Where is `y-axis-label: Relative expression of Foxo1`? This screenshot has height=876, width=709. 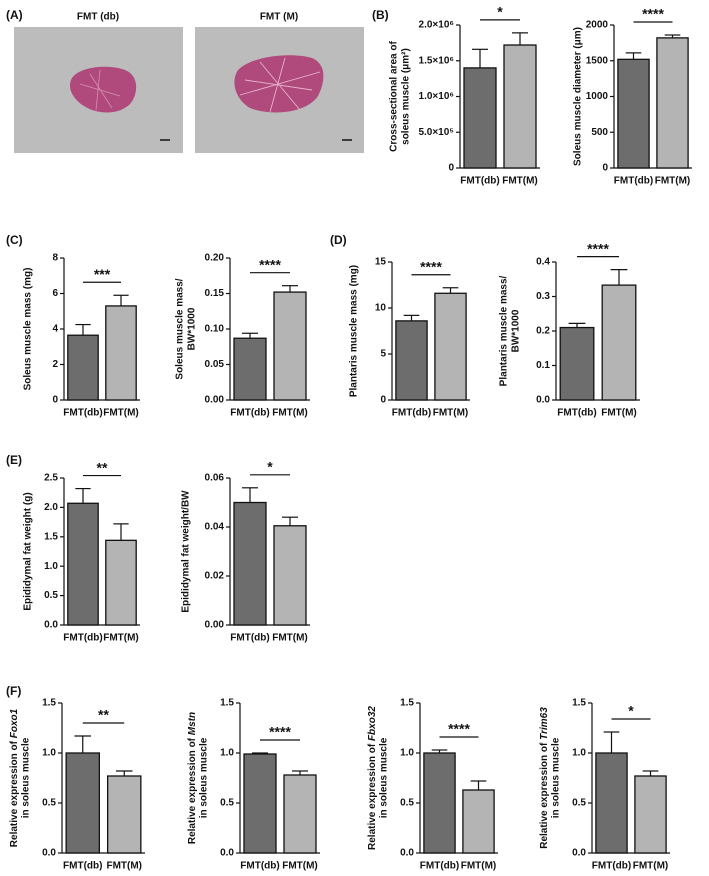 y-axis-label: Relative expression of Foxo1 is located at coordinates (14, 777).